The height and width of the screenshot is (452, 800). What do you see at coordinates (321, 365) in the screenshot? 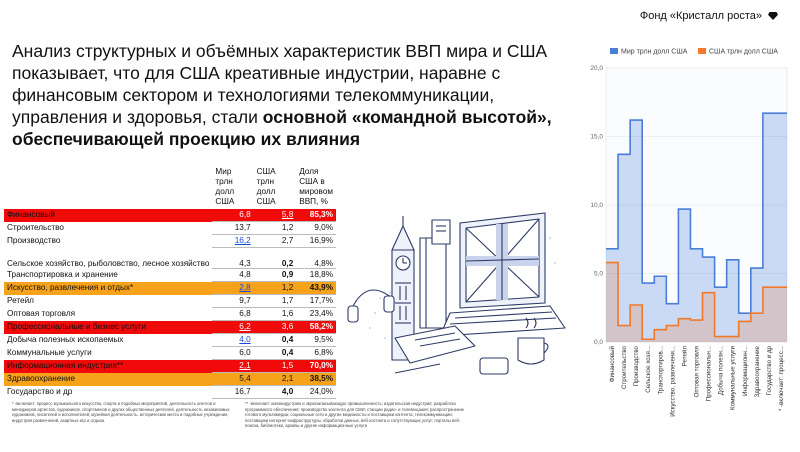
I see `row-us-share: 70,0%` at bounding box center [321, 365].